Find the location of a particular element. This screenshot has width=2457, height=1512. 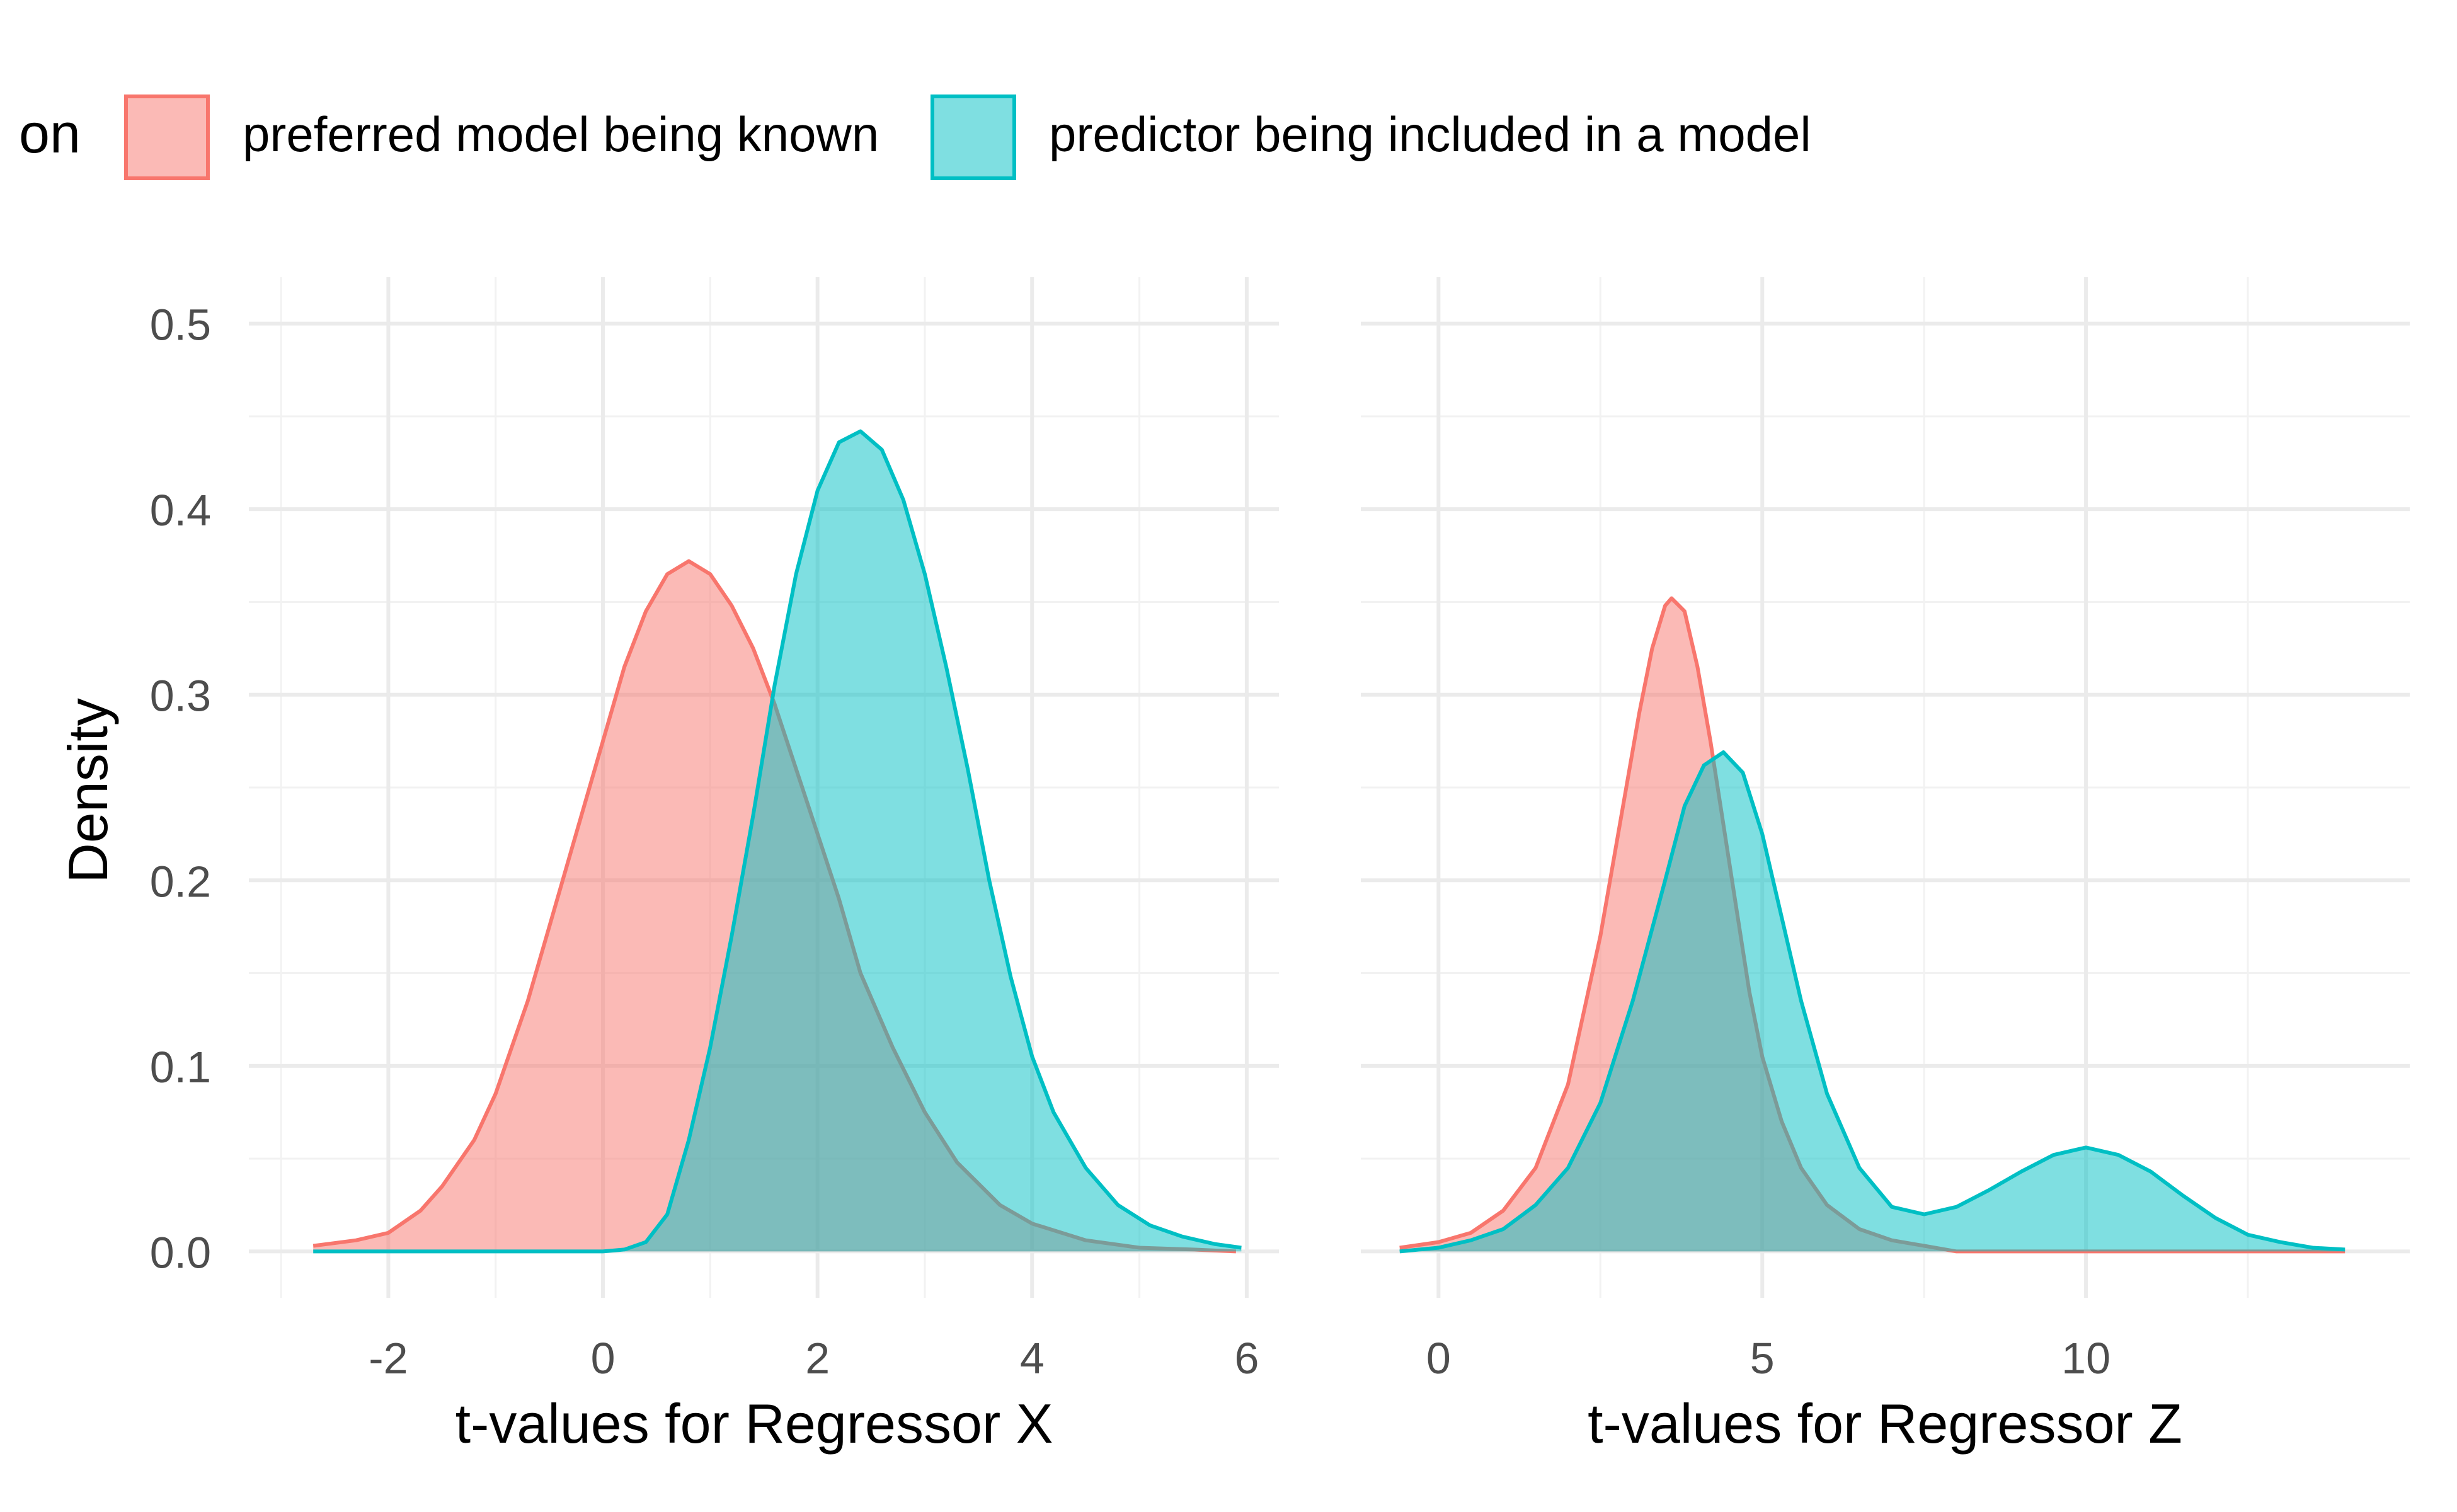

x-tick-label: -2 is located at coordinates (388, 1358).